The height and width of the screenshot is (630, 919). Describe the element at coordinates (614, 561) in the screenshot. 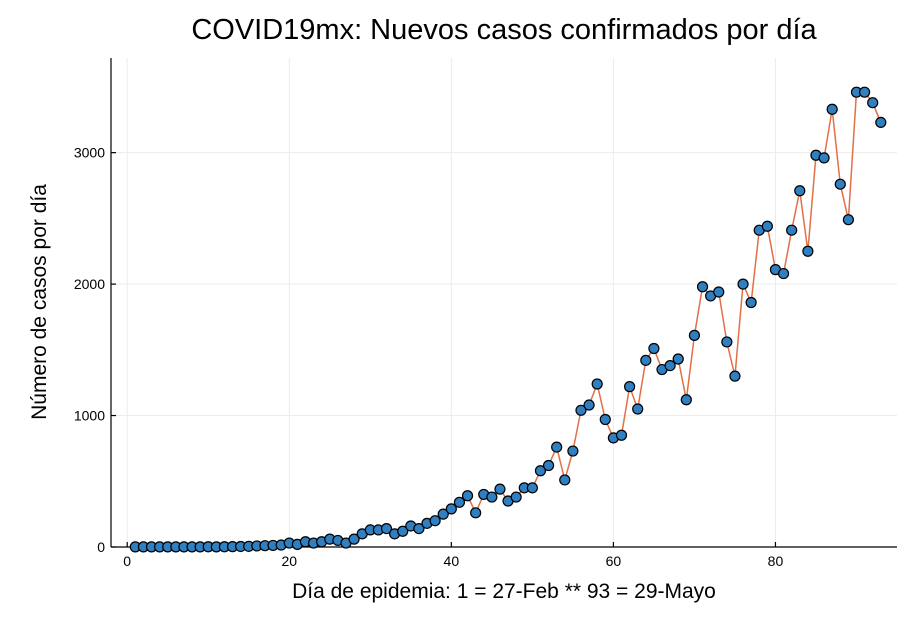

I see `x-tick-label: 60` at that location.